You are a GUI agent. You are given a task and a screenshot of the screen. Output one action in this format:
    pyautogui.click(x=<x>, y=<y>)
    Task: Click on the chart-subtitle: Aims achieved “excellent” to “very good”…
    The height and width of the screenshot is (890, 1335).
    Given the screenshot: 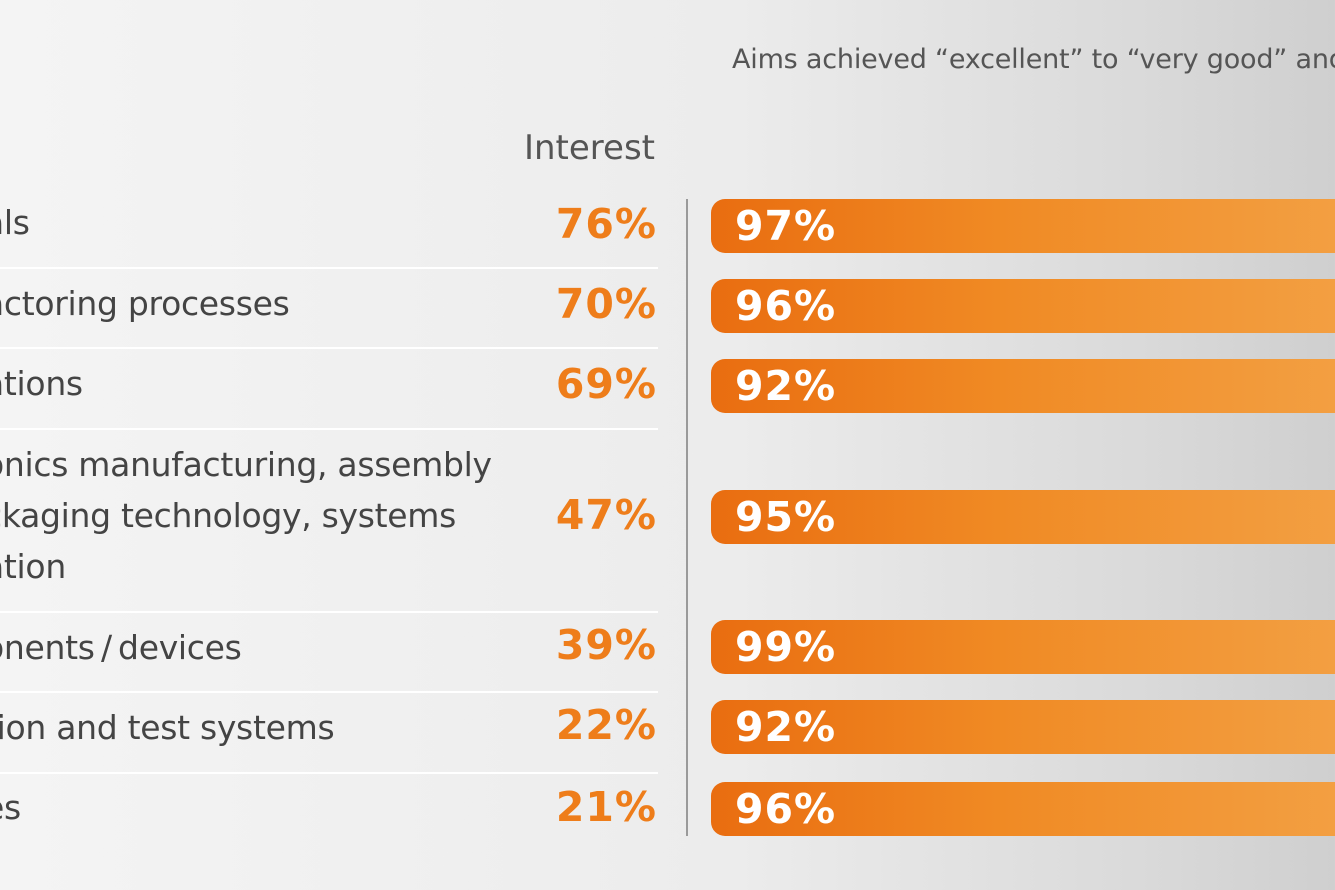 What is the action you would take?
    pyautogui.click(x=1033, y=59)
    